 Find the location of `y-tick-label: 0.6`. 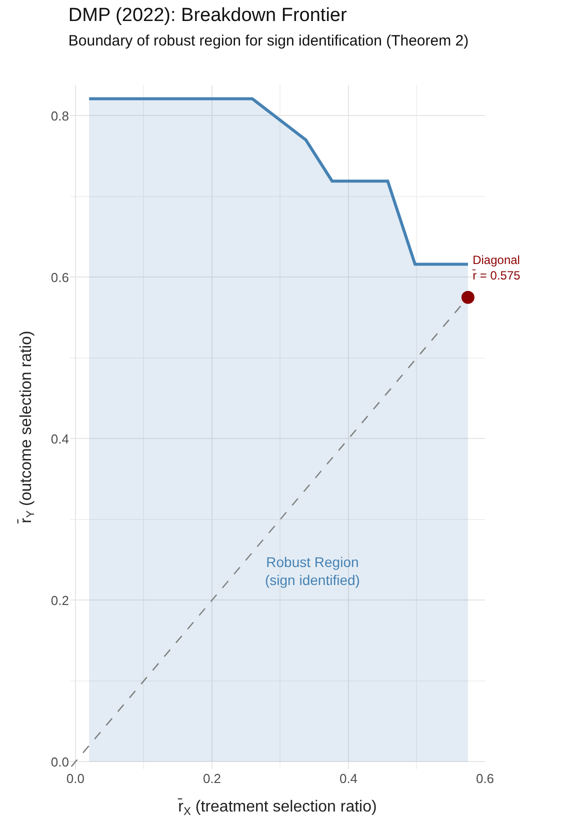

y-tick-label: 0.6 is located at coordinates (59, 277).